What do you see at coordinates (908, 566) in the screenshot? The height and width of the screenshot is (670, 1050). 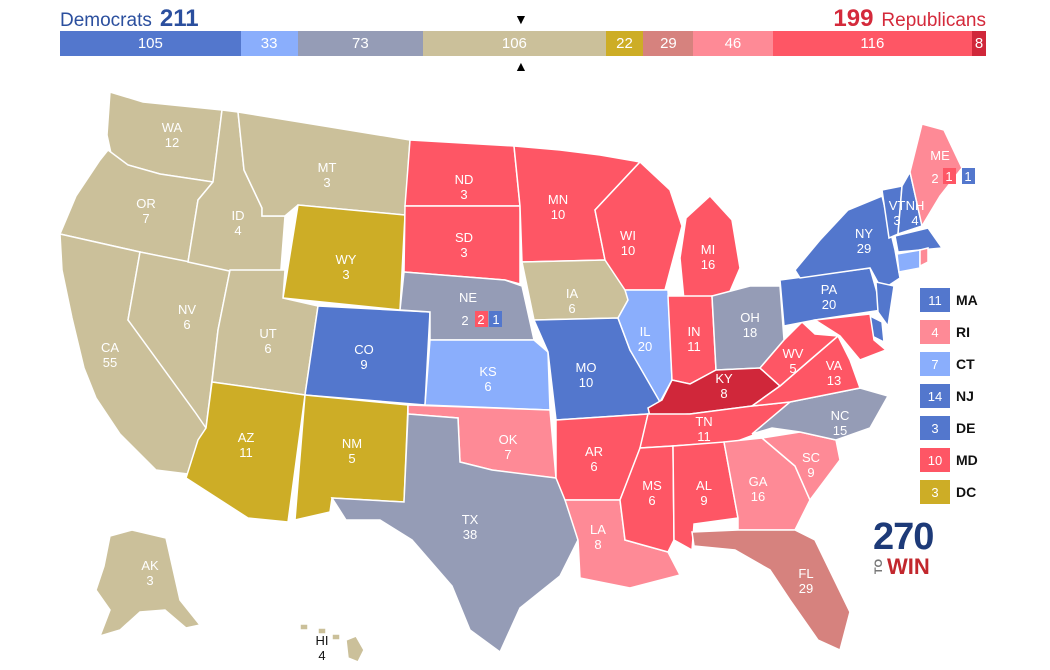 I see `logo-win: WIN` at bounding box center [908, 566].